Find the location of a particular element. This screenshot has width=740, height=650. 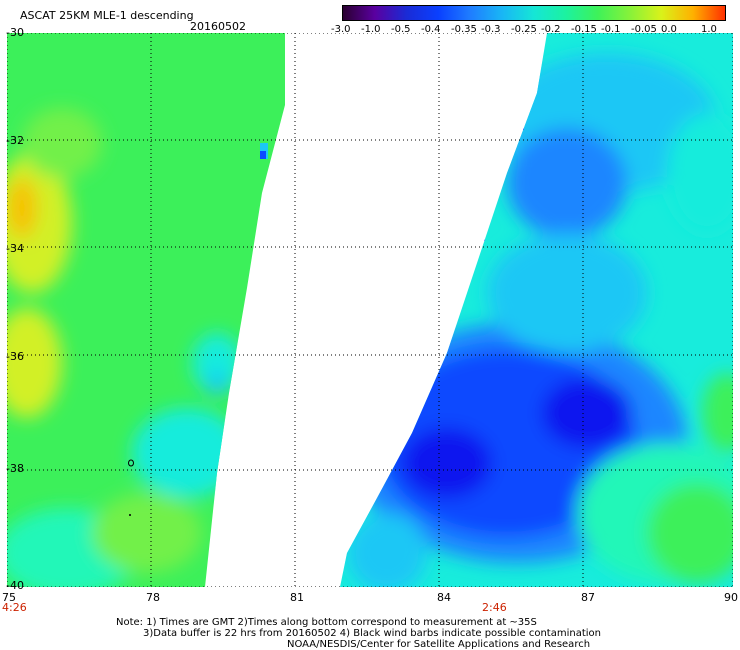

lon-label: 84 is located at coordinates (444, 597).